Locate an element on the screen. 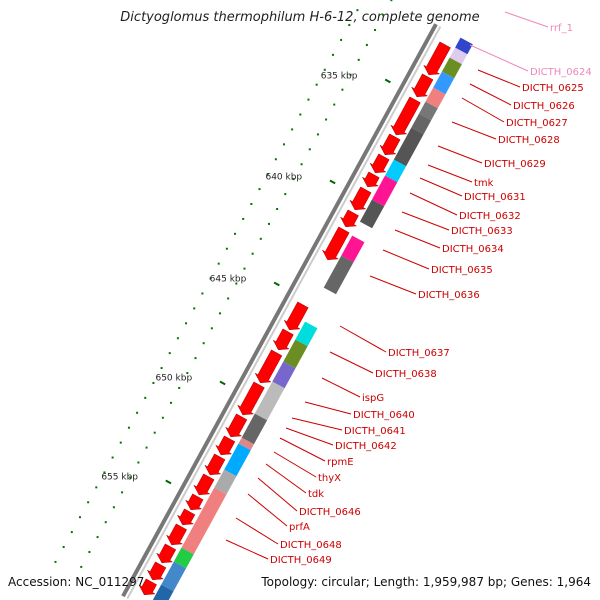 Image resolution: width=600 pixels, height=600 pixels. gene-label: DICTH_0641 is located at coordinates (375, 431).